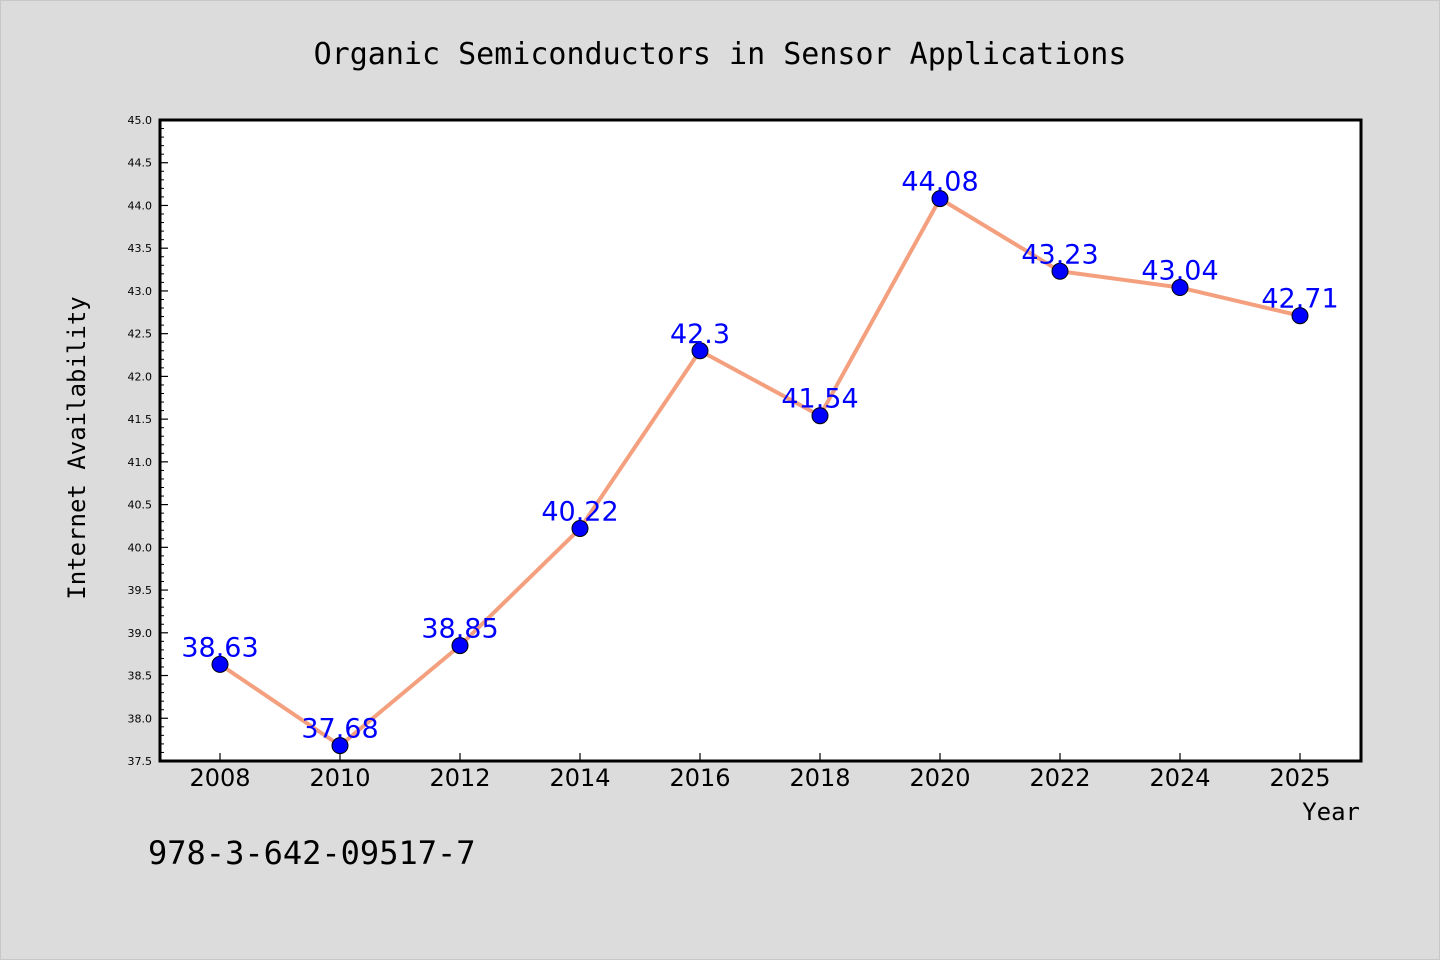  Describe the element at coordinates (339, 729) in the screenshot. I see `data-label: 37.68` at that location.